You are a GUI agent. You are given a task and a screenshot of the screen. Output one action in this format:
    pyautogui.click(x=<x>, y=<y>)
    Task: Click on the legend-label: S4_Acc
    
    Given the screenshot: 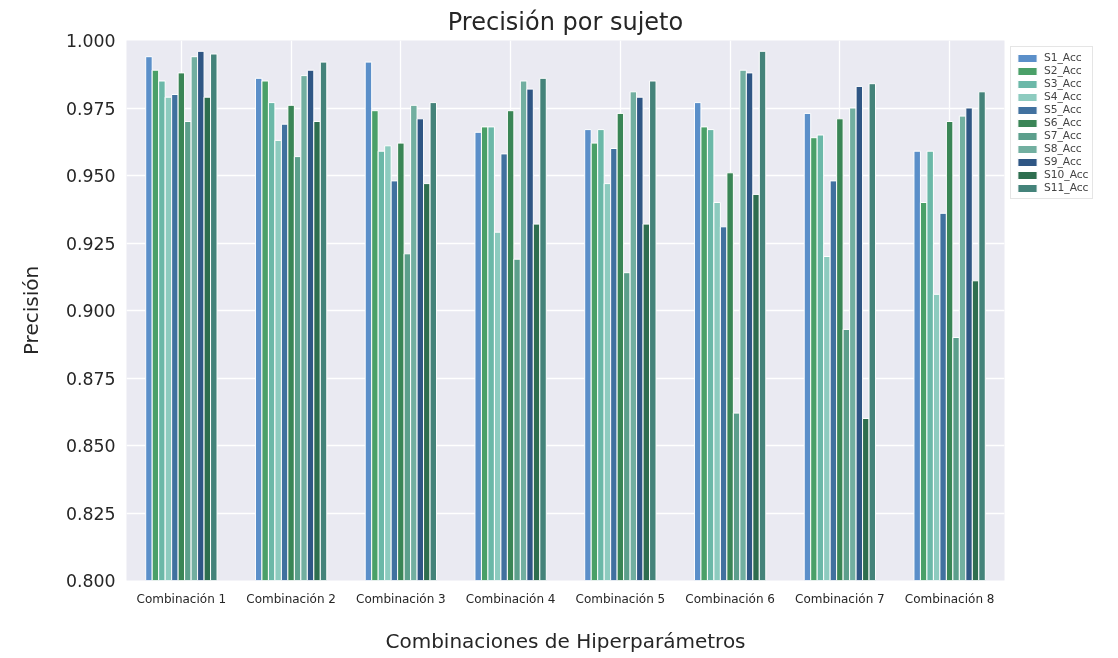 What is the action you would take?
    pyautogui.click(x=1063, y=96)
    